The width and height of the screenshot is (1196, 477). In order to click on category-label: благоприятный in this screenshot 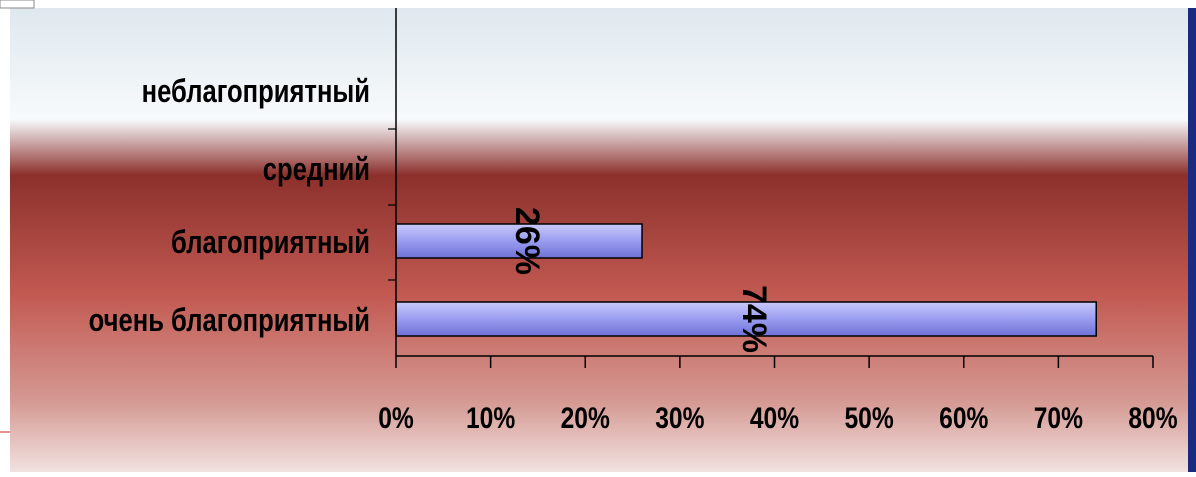, I will do `click(270, 242)`.